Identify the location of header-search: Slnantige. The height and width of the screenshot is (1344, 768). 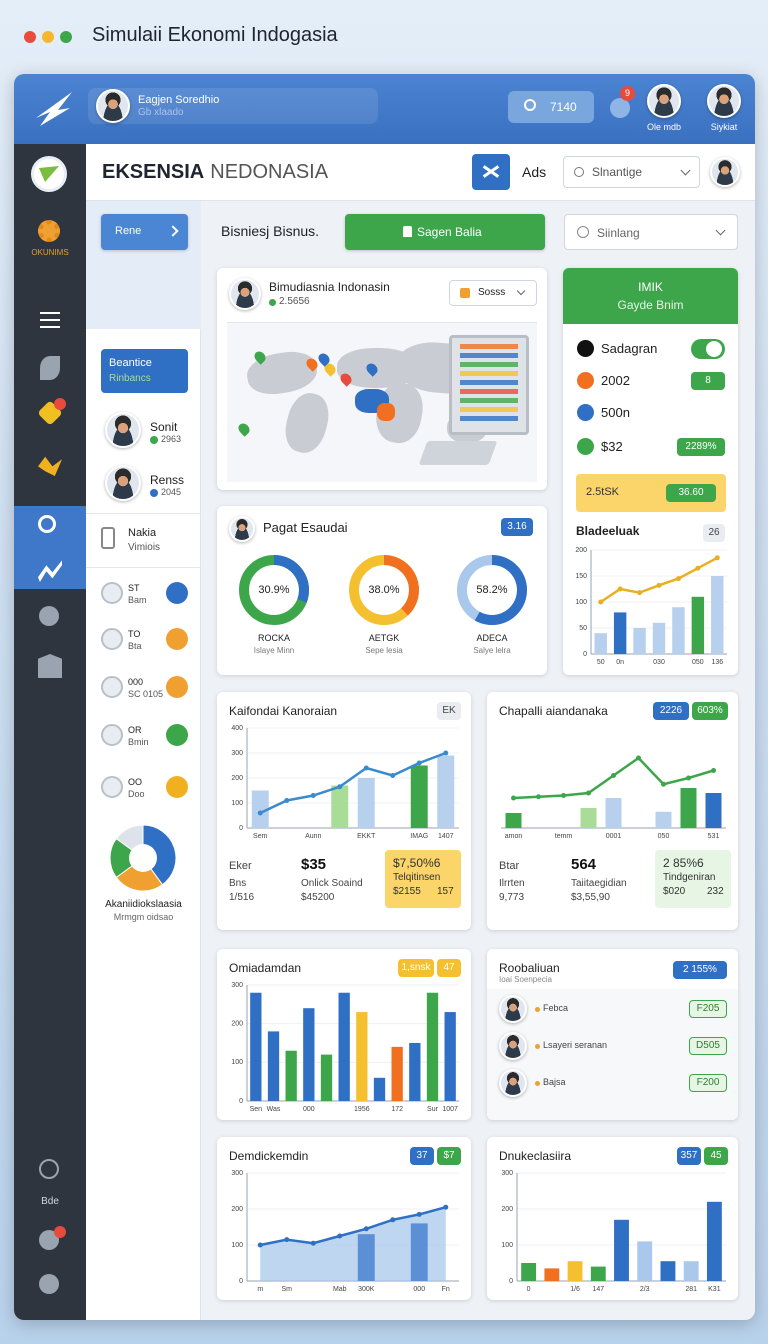
(631, 172).